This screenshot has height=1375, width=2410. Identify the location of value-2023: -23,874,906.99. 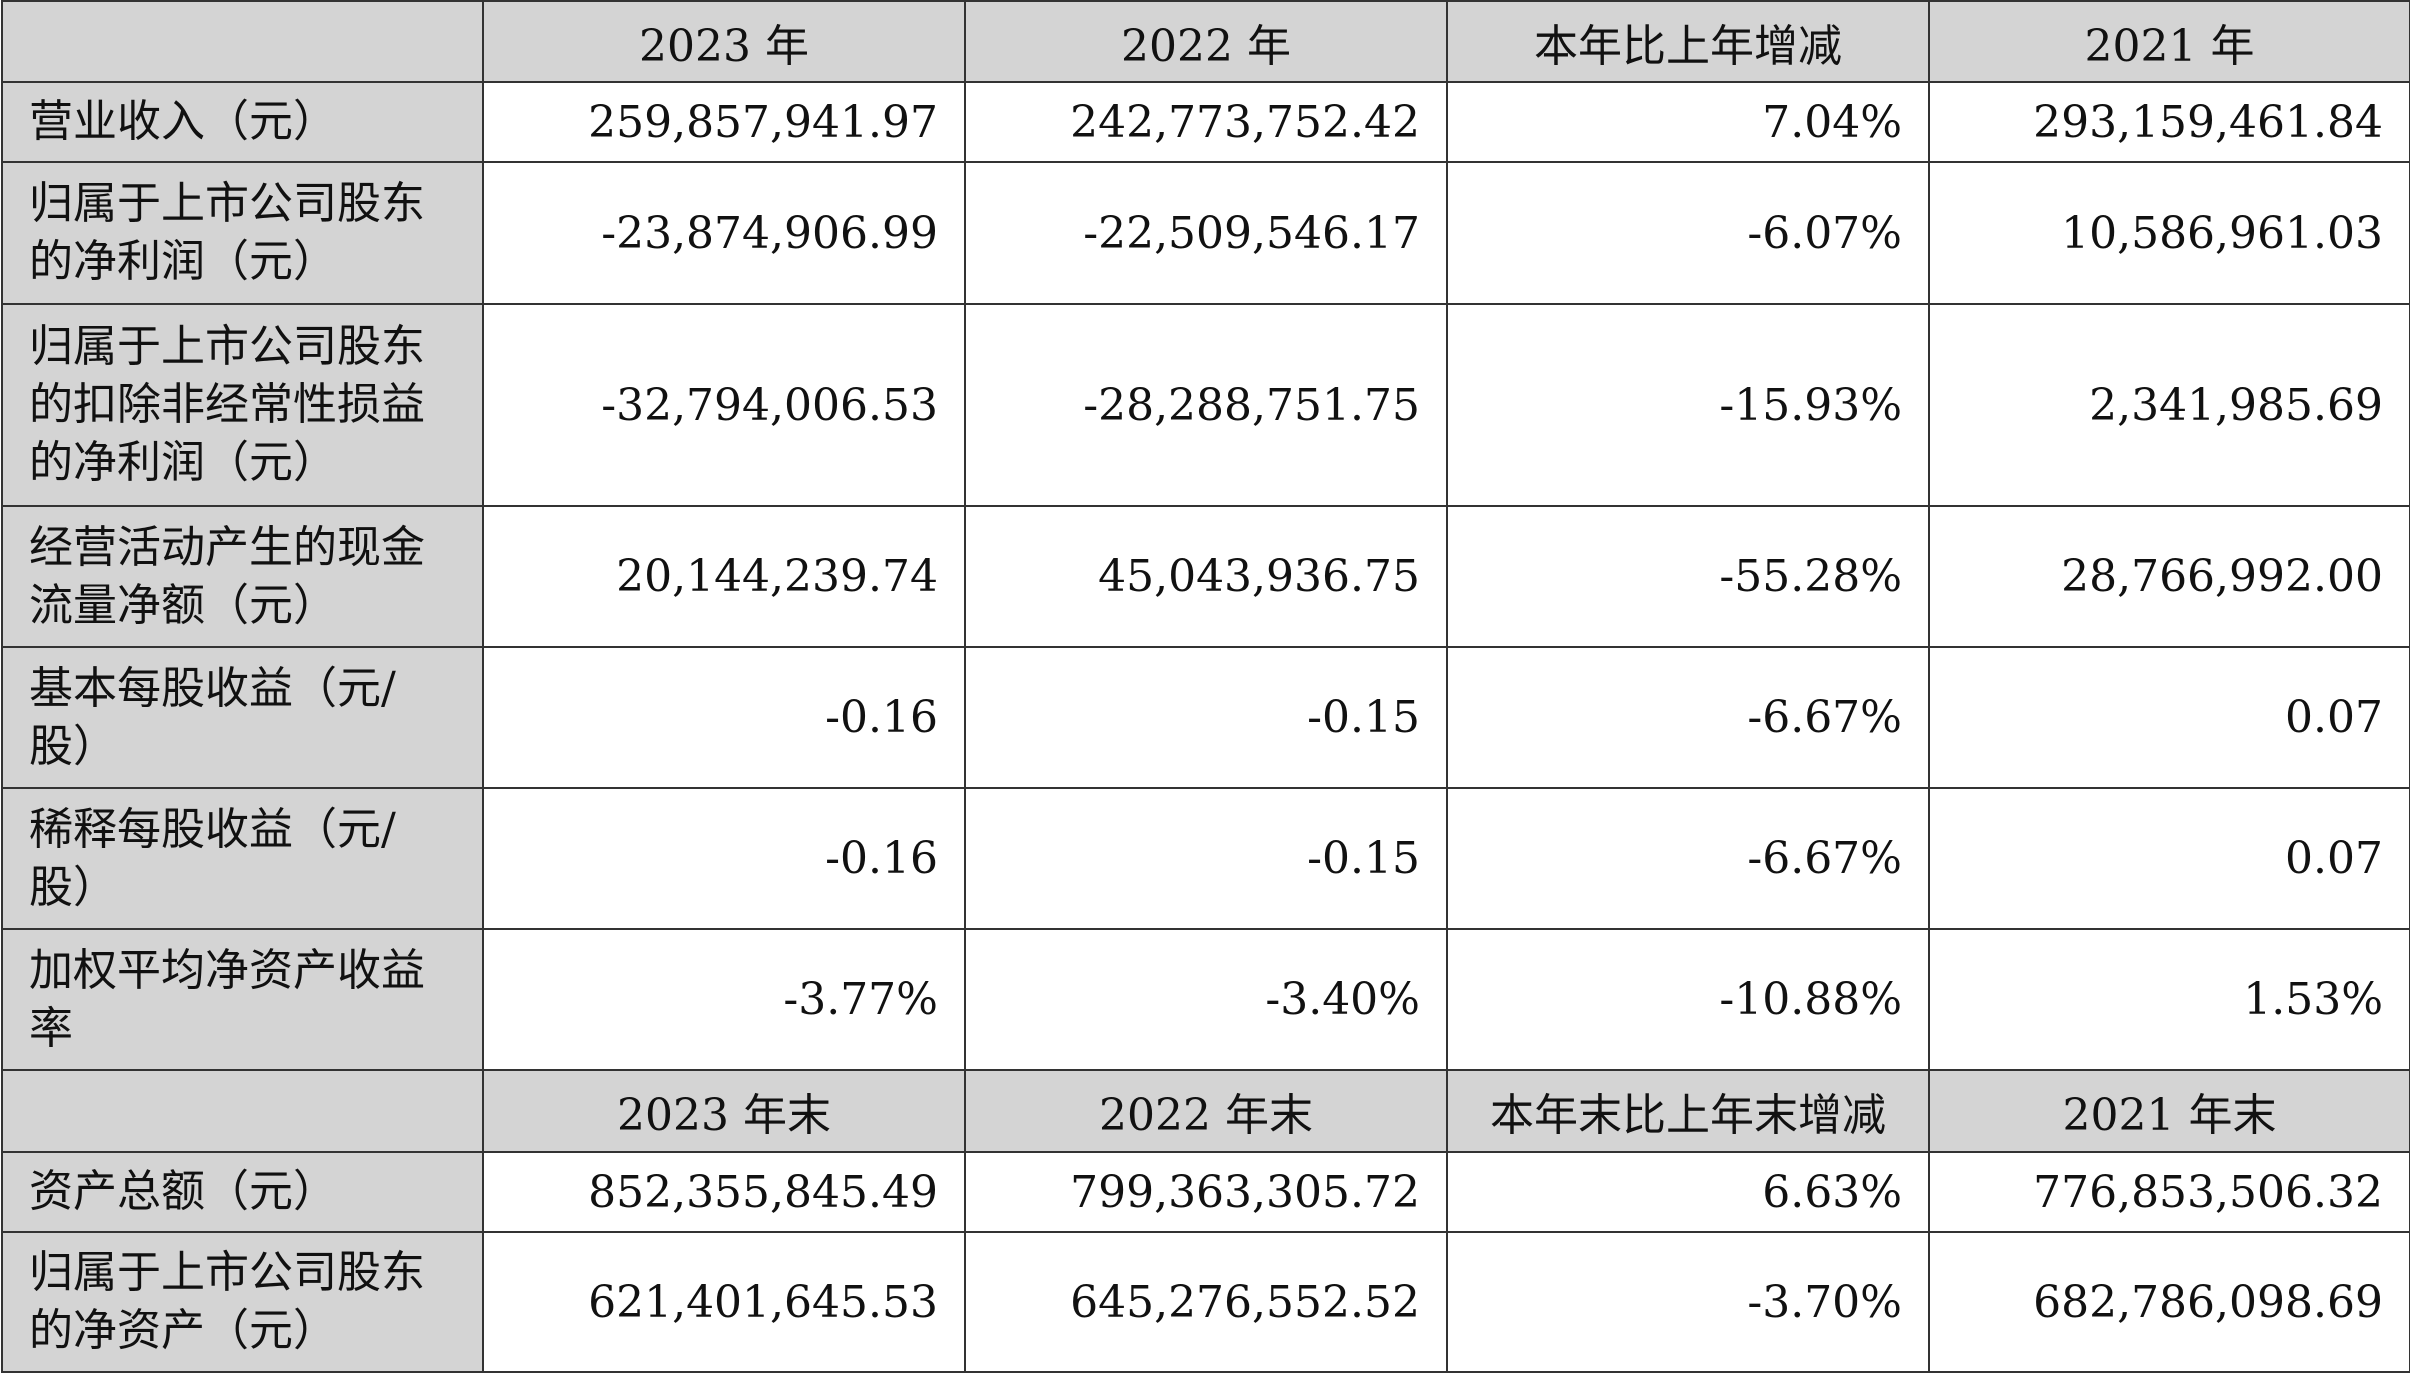
(724, 233).